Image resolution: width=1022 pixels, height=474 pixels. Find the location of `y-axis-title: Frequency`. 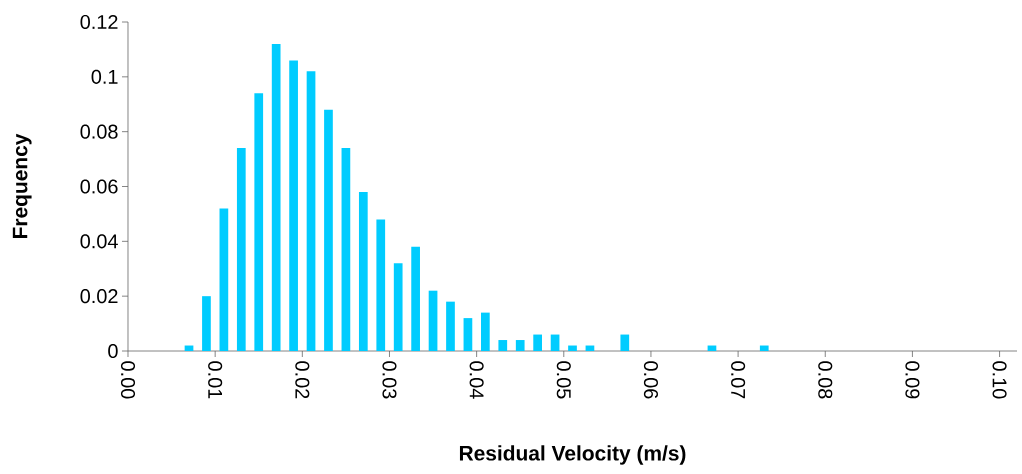

y-axis-title: Frequency is located at coordinates (22, 185).